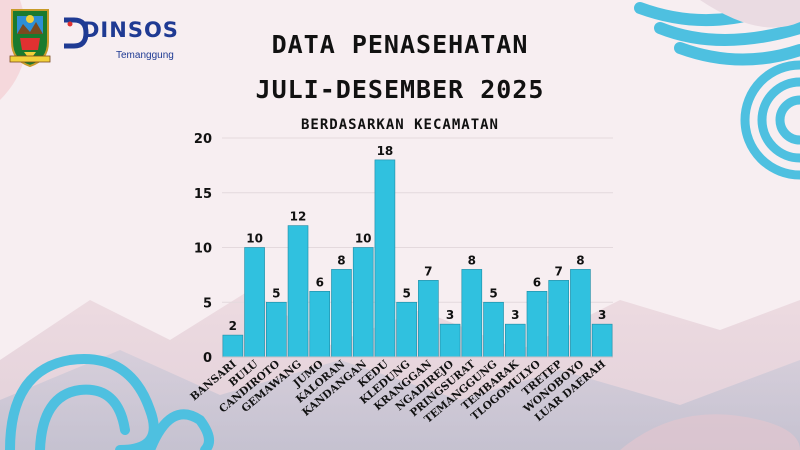 The height and width of the screenshot is (450, 800). What do you see at coordinates (203, 139) in the screenshot?
I see `y-tick-label: 20` at bounding box center [203, 139].